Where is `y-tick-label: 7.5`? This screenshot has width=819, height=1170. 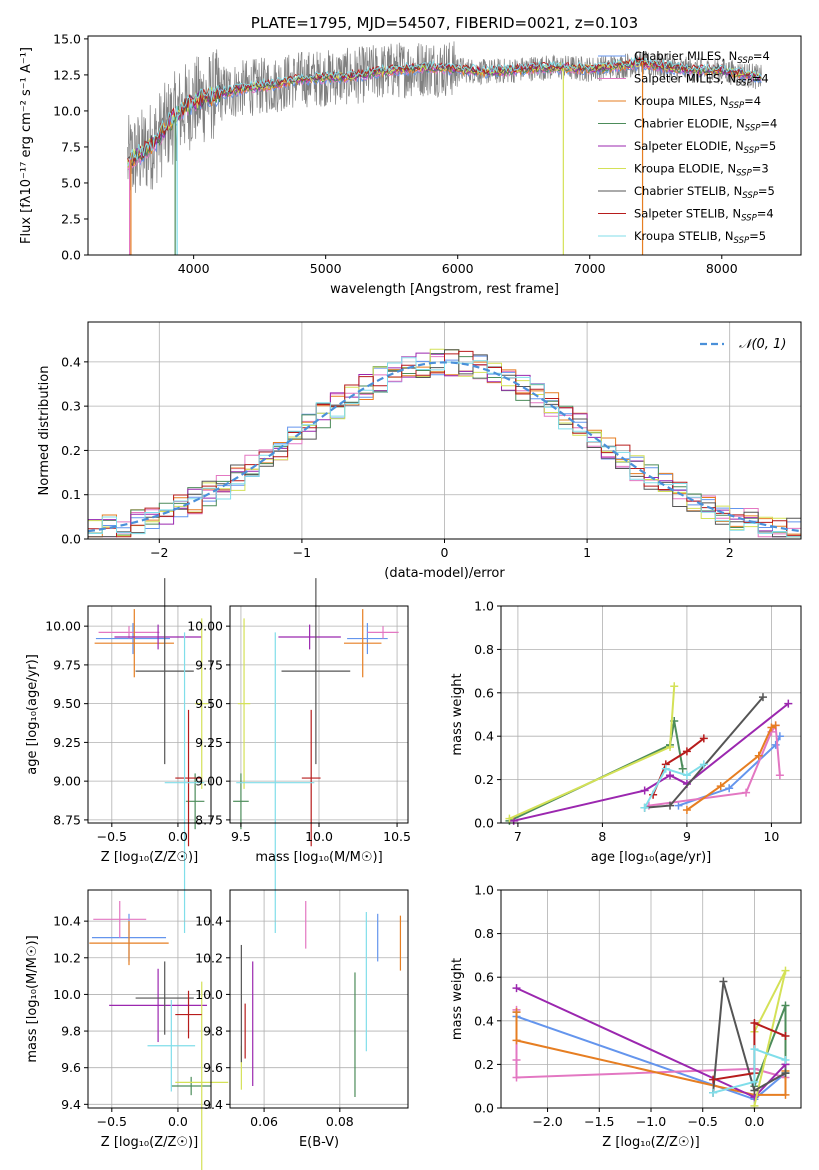 y-tick-label: 7.5 is located at coordinates (71, 146).